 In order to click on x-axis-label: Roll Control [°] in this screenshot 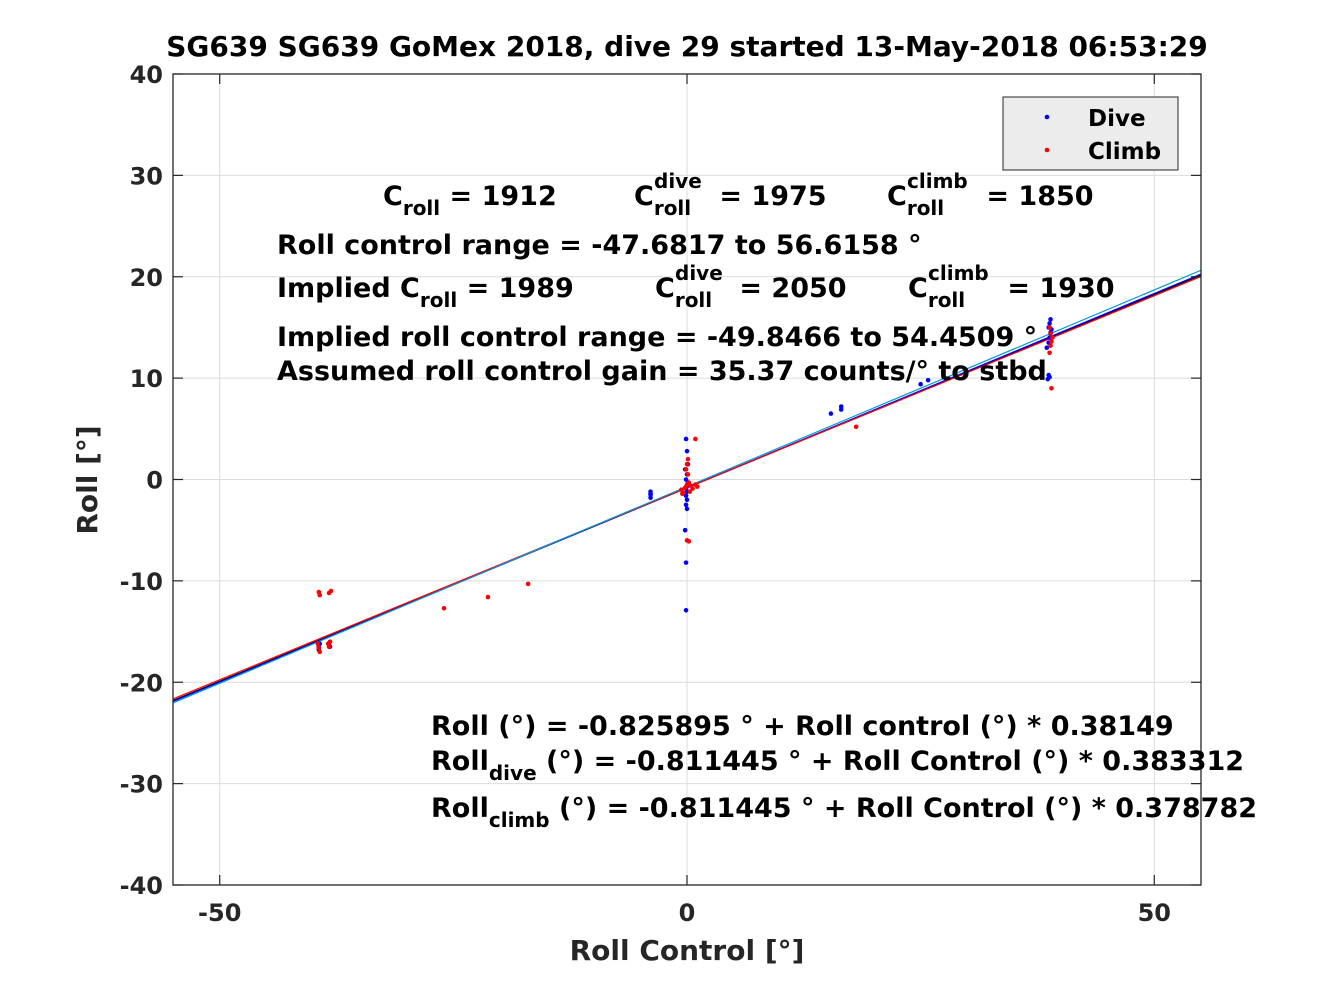, I will do `click(687, 950)`.